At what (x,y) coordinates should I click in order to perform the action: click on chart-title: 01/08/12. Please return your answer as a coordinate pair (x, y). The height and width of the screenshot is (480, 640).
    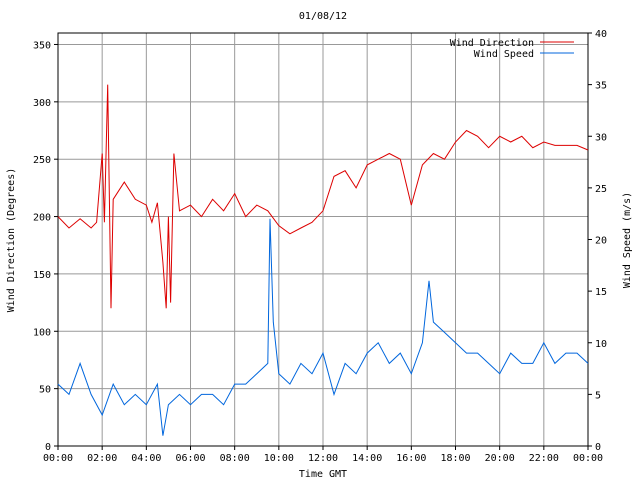
    Looking at the image, I should click on (323, 16).